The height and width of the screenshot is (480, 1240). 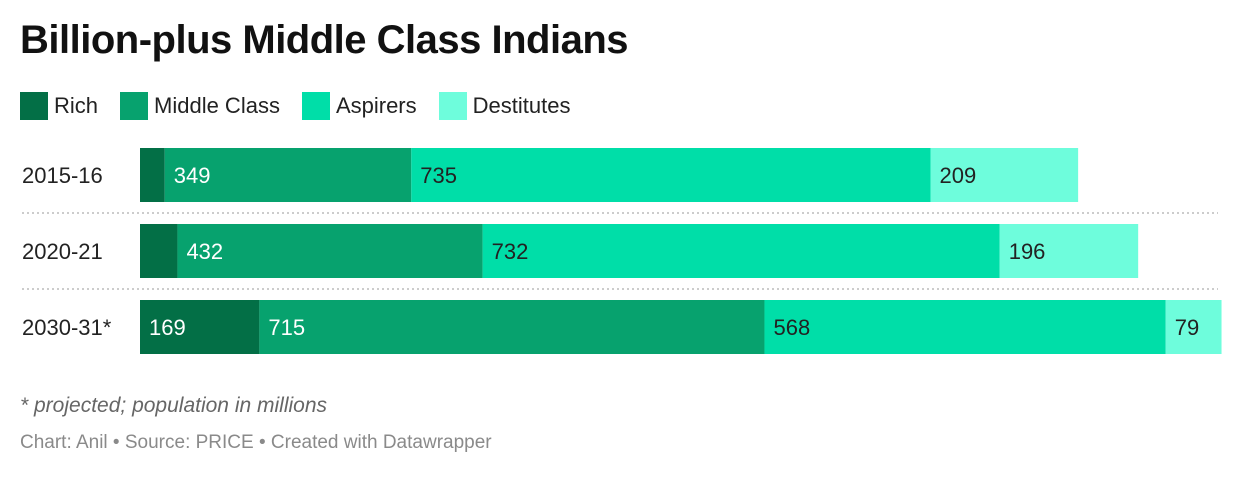 What do you see at coordinates (1027, 251) in the screenshot?
I see `data-label-destitutes-2020-21: 196` at bounding box center [1027, 251].